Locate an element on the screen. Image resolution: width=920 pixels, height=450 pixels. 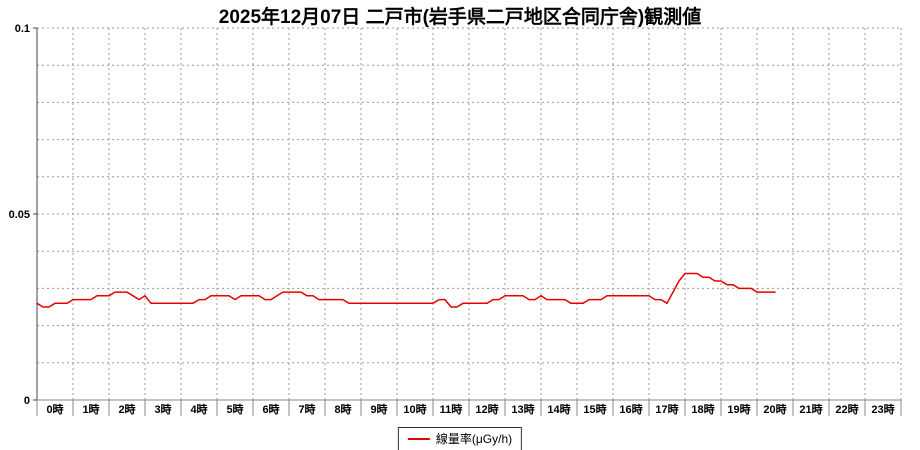
x-tick-label: 10時 is located at coordinates (414, 409).